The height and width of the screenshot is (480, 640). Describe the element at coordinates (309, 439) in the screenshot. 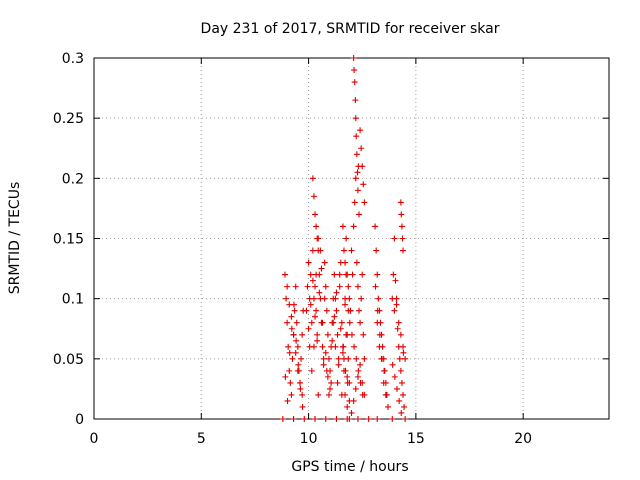

I see `x-tick-label: 10` at that location.